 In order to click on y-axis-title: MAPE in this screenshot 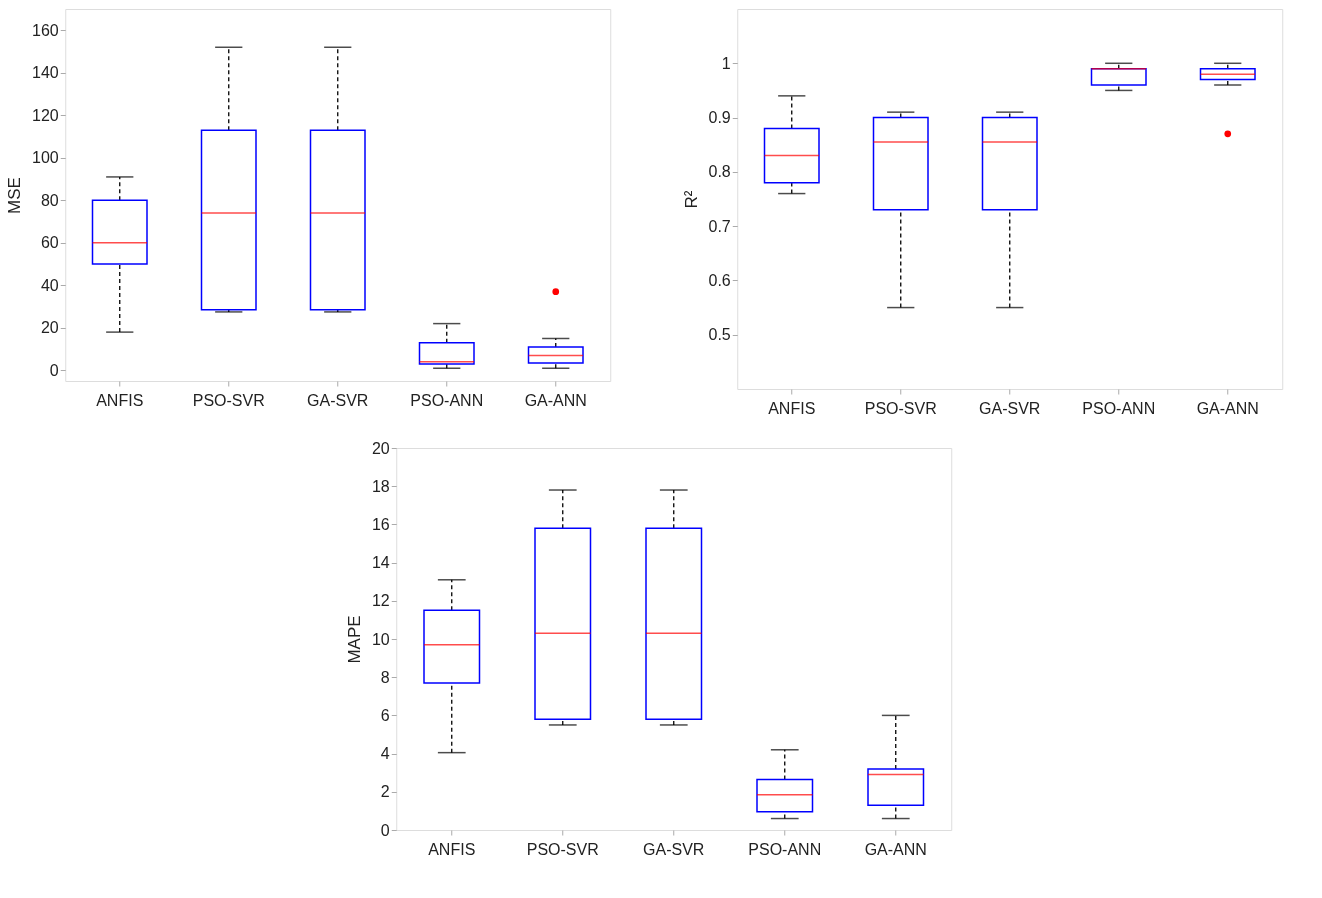, I will do `click(354, 639)`.